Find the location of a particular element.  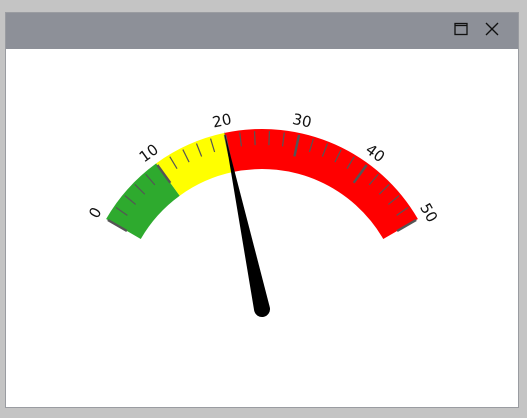

maximize-icon is located at coordinates (461, 31).